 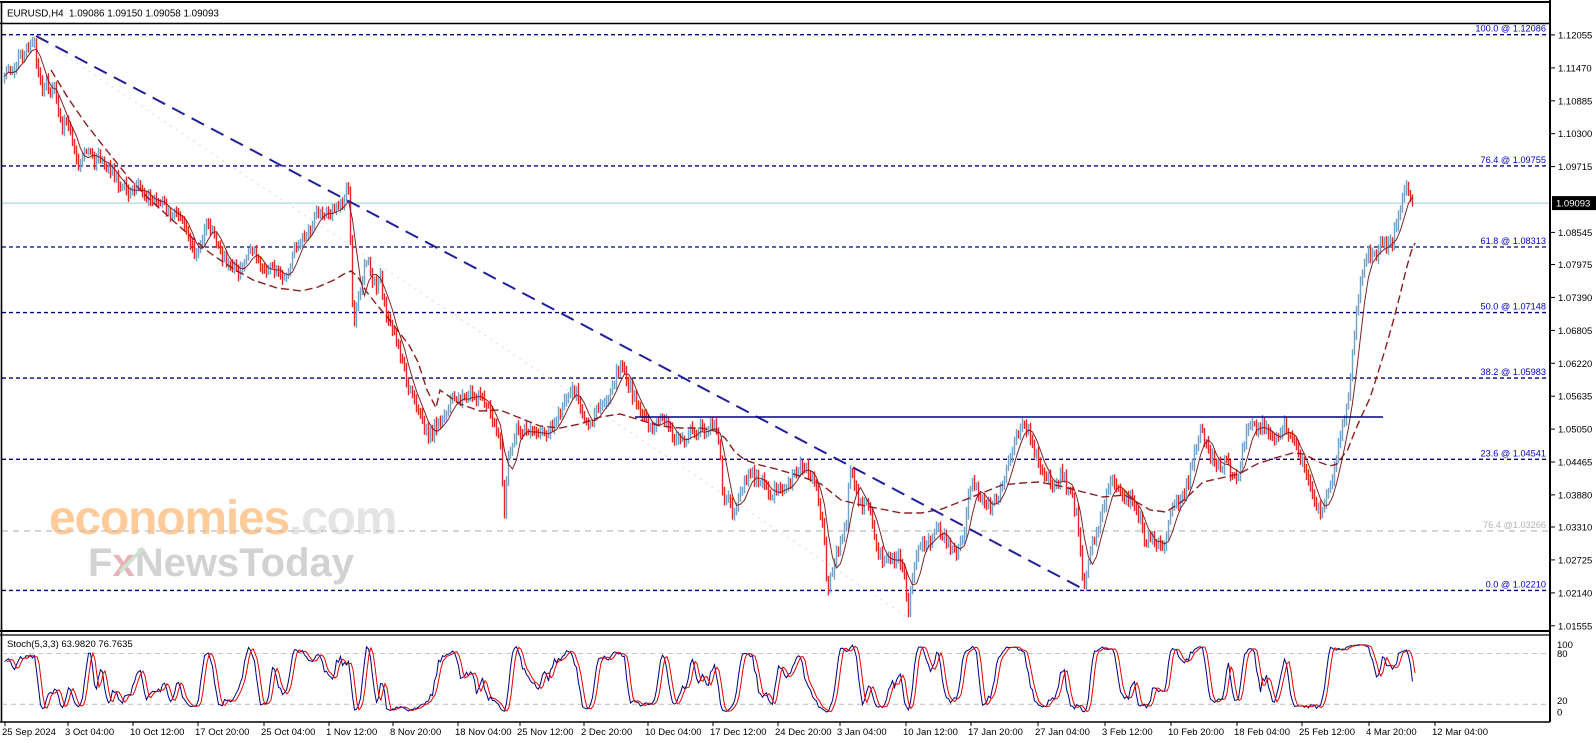 What do you see at coordinates (1575, 364) in the screenshot?
I see `svg-text: 1.06220` at bounding box center [1575, 364].